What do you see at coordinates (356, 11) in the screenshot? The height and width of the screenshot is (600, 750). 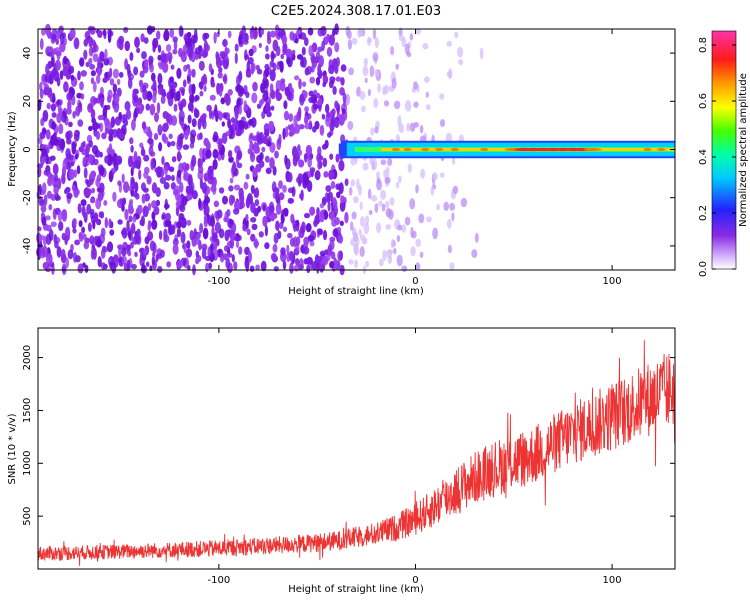 I see `figure-title: C2E5.2024.308.17.01.E03` at bounding box center [356, 11].